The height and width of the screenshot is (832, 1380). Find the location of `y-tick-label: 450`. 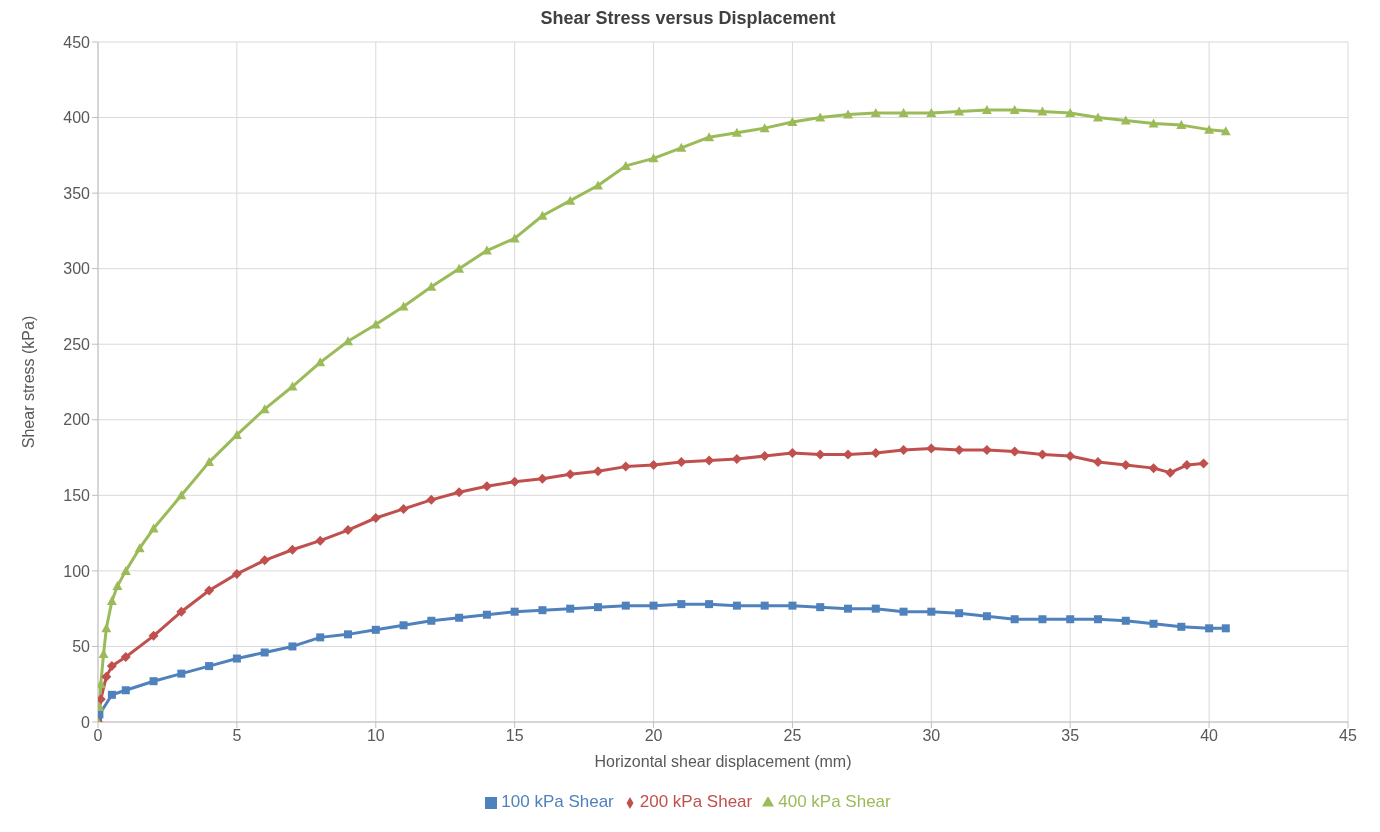

y-tick-label: 450 is located at coordinates (77, 42).